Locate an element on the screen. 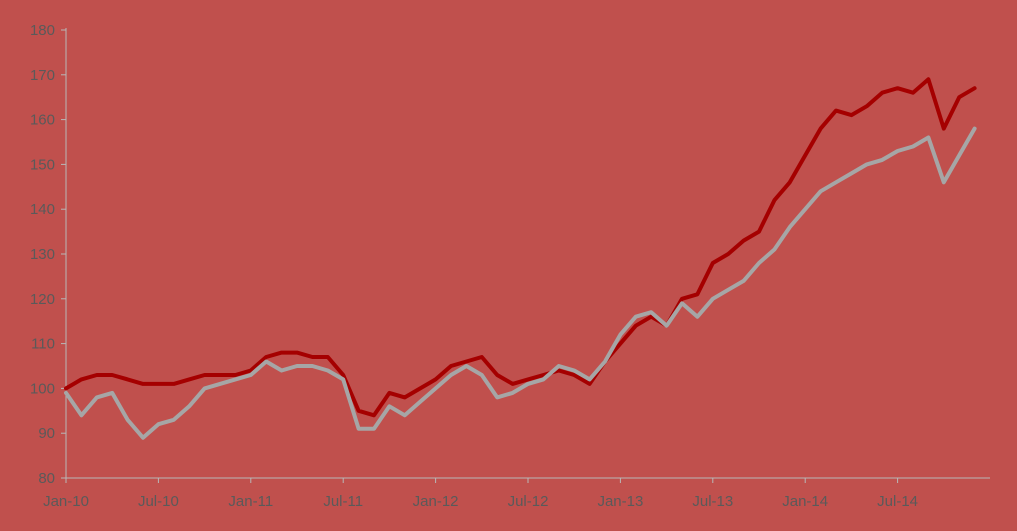 This screenshot has height=531, width=1017. x-tick-label: Jan-14 is located at coordinates (805, 501).